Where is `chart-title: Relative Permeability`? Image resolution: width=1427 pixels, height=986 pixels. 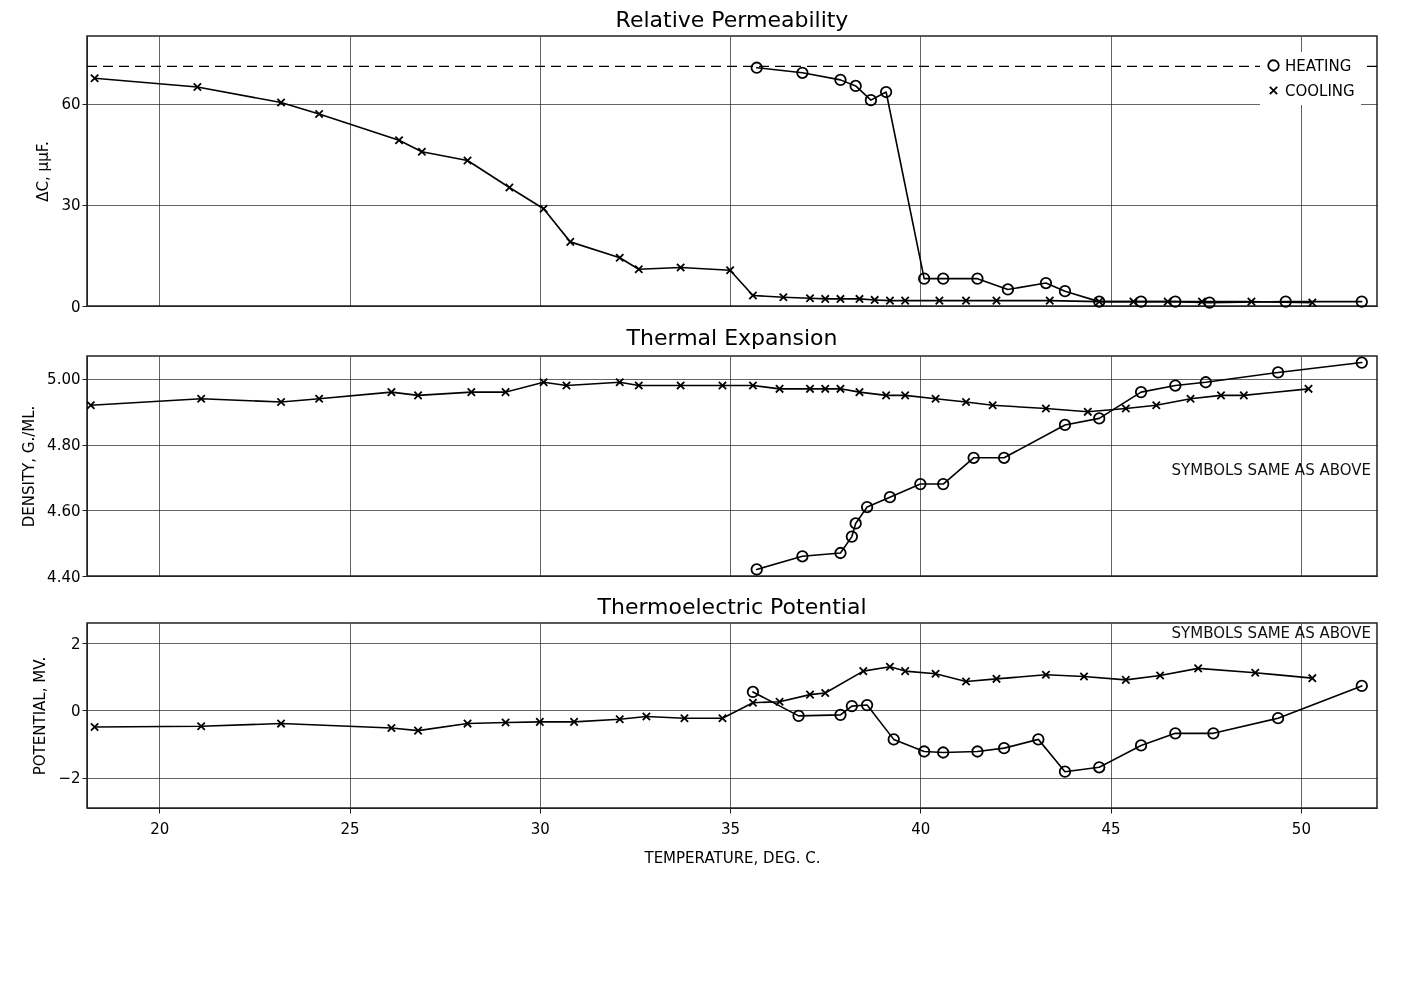 chart-title: Relative Permeability is located at coordinates (732, 19).